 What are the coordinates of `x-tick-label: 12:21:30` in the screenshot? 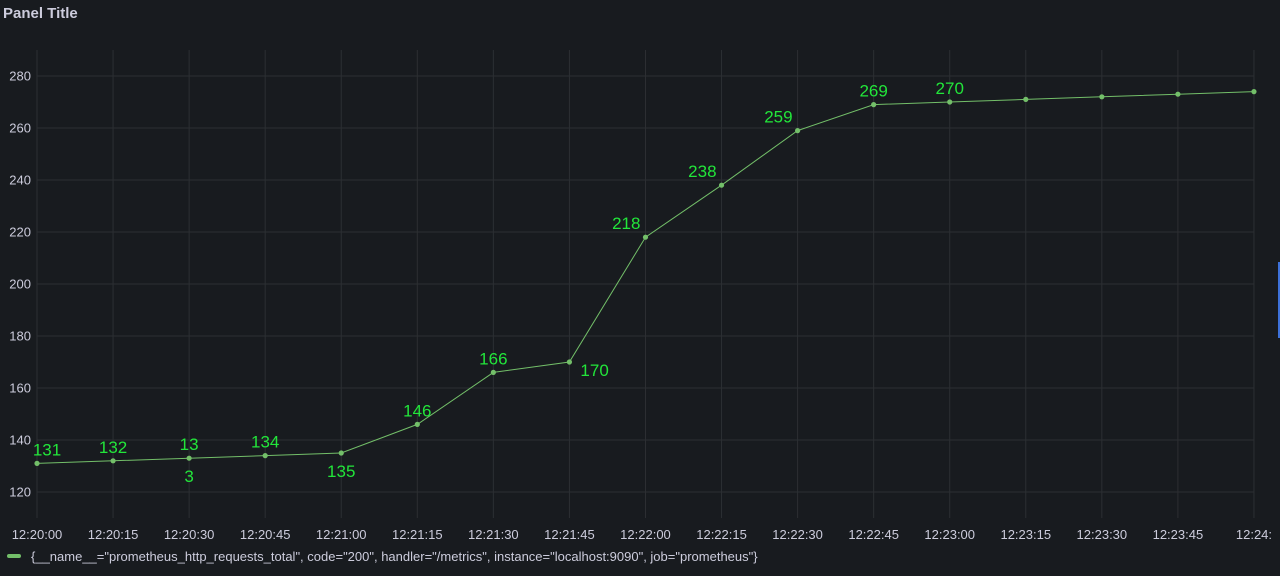 It's located at (493, 534).